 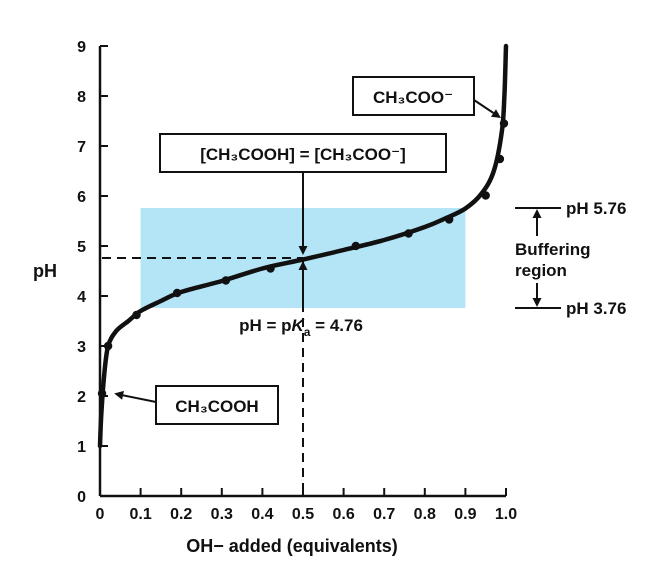 What do you see at coordinates (222, 514) in the screenshot?
I see `x-tick-label: 0.3` at bounding box center [222, 514].